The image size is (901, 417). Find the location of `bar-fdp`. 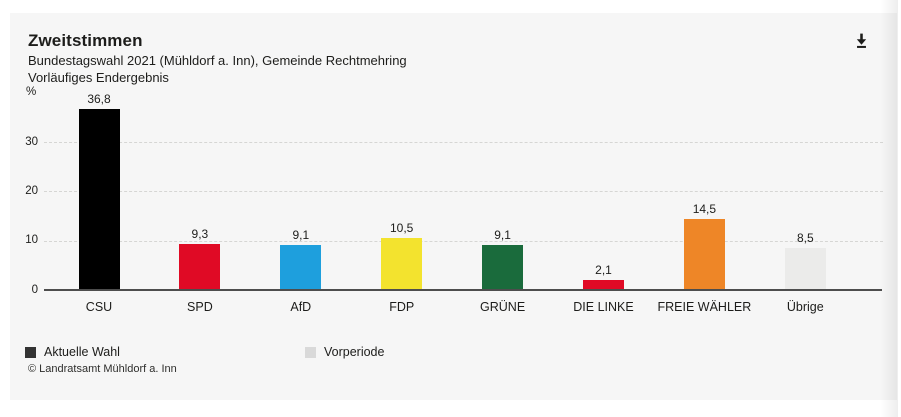

bar-fdp is located at coordinates (402, 263).